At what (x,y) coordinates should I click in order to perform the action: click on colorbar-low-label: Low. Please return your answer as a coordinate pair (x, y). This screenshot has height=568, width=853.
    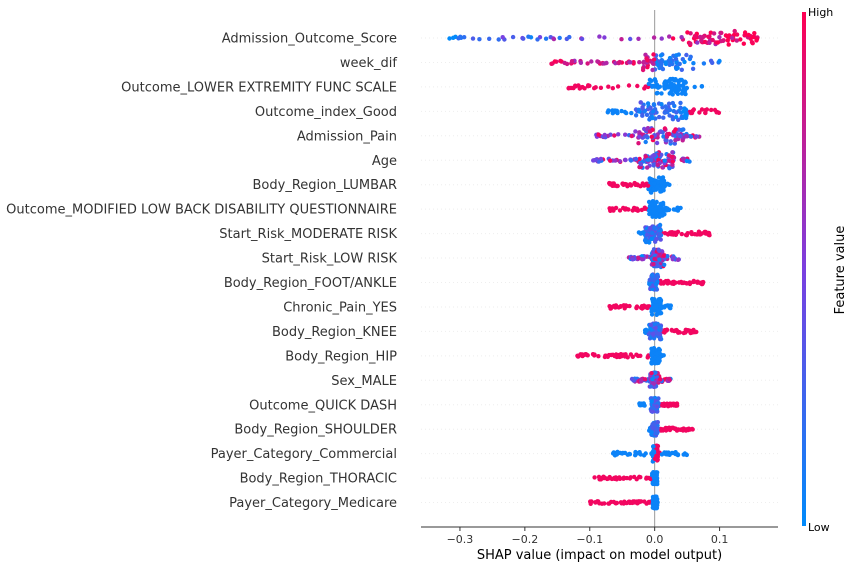
    Looking at the image, I should click on (819, 527).